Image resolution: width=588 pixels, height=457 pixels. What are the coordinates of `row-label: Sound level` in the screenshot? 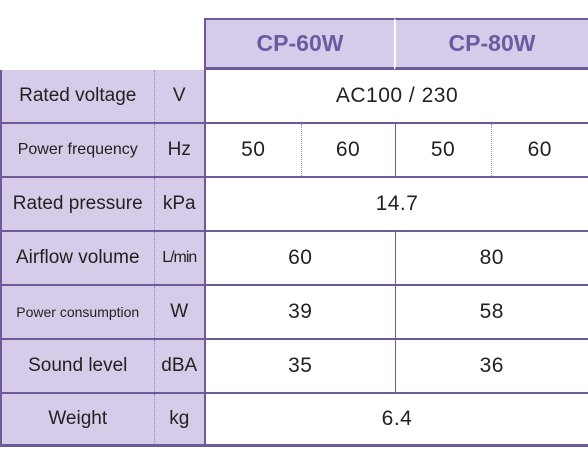 It's located at (77, 366).